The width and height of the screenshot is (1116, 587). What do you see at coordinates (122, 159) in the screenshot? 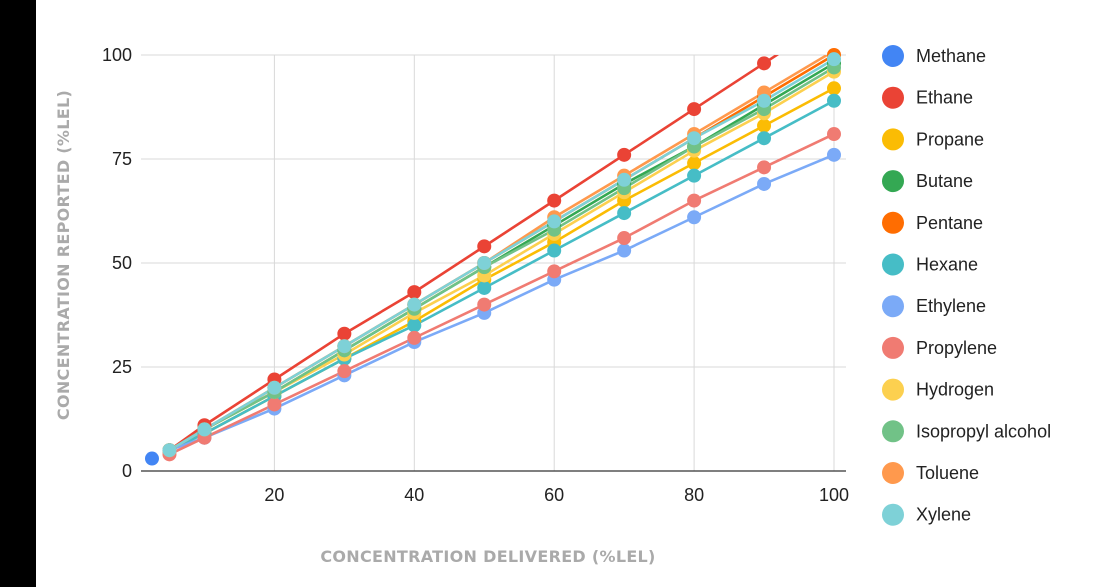
I see `y-tick-label: 75` at bounding box center [122, 159].